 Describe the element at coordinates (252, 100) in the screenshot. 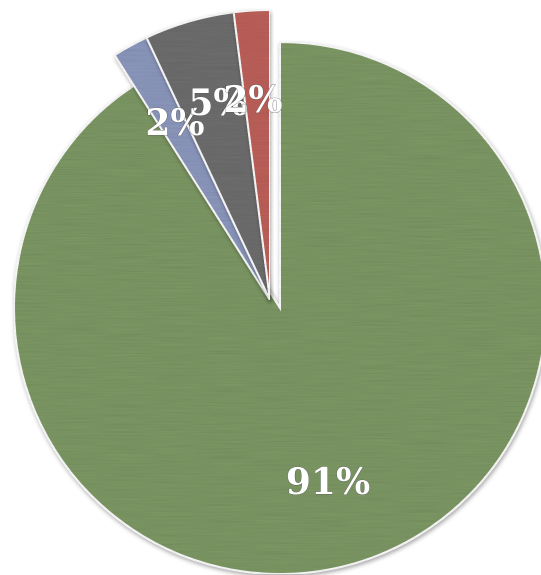

I see `slice-label-3: 2%` at that location.